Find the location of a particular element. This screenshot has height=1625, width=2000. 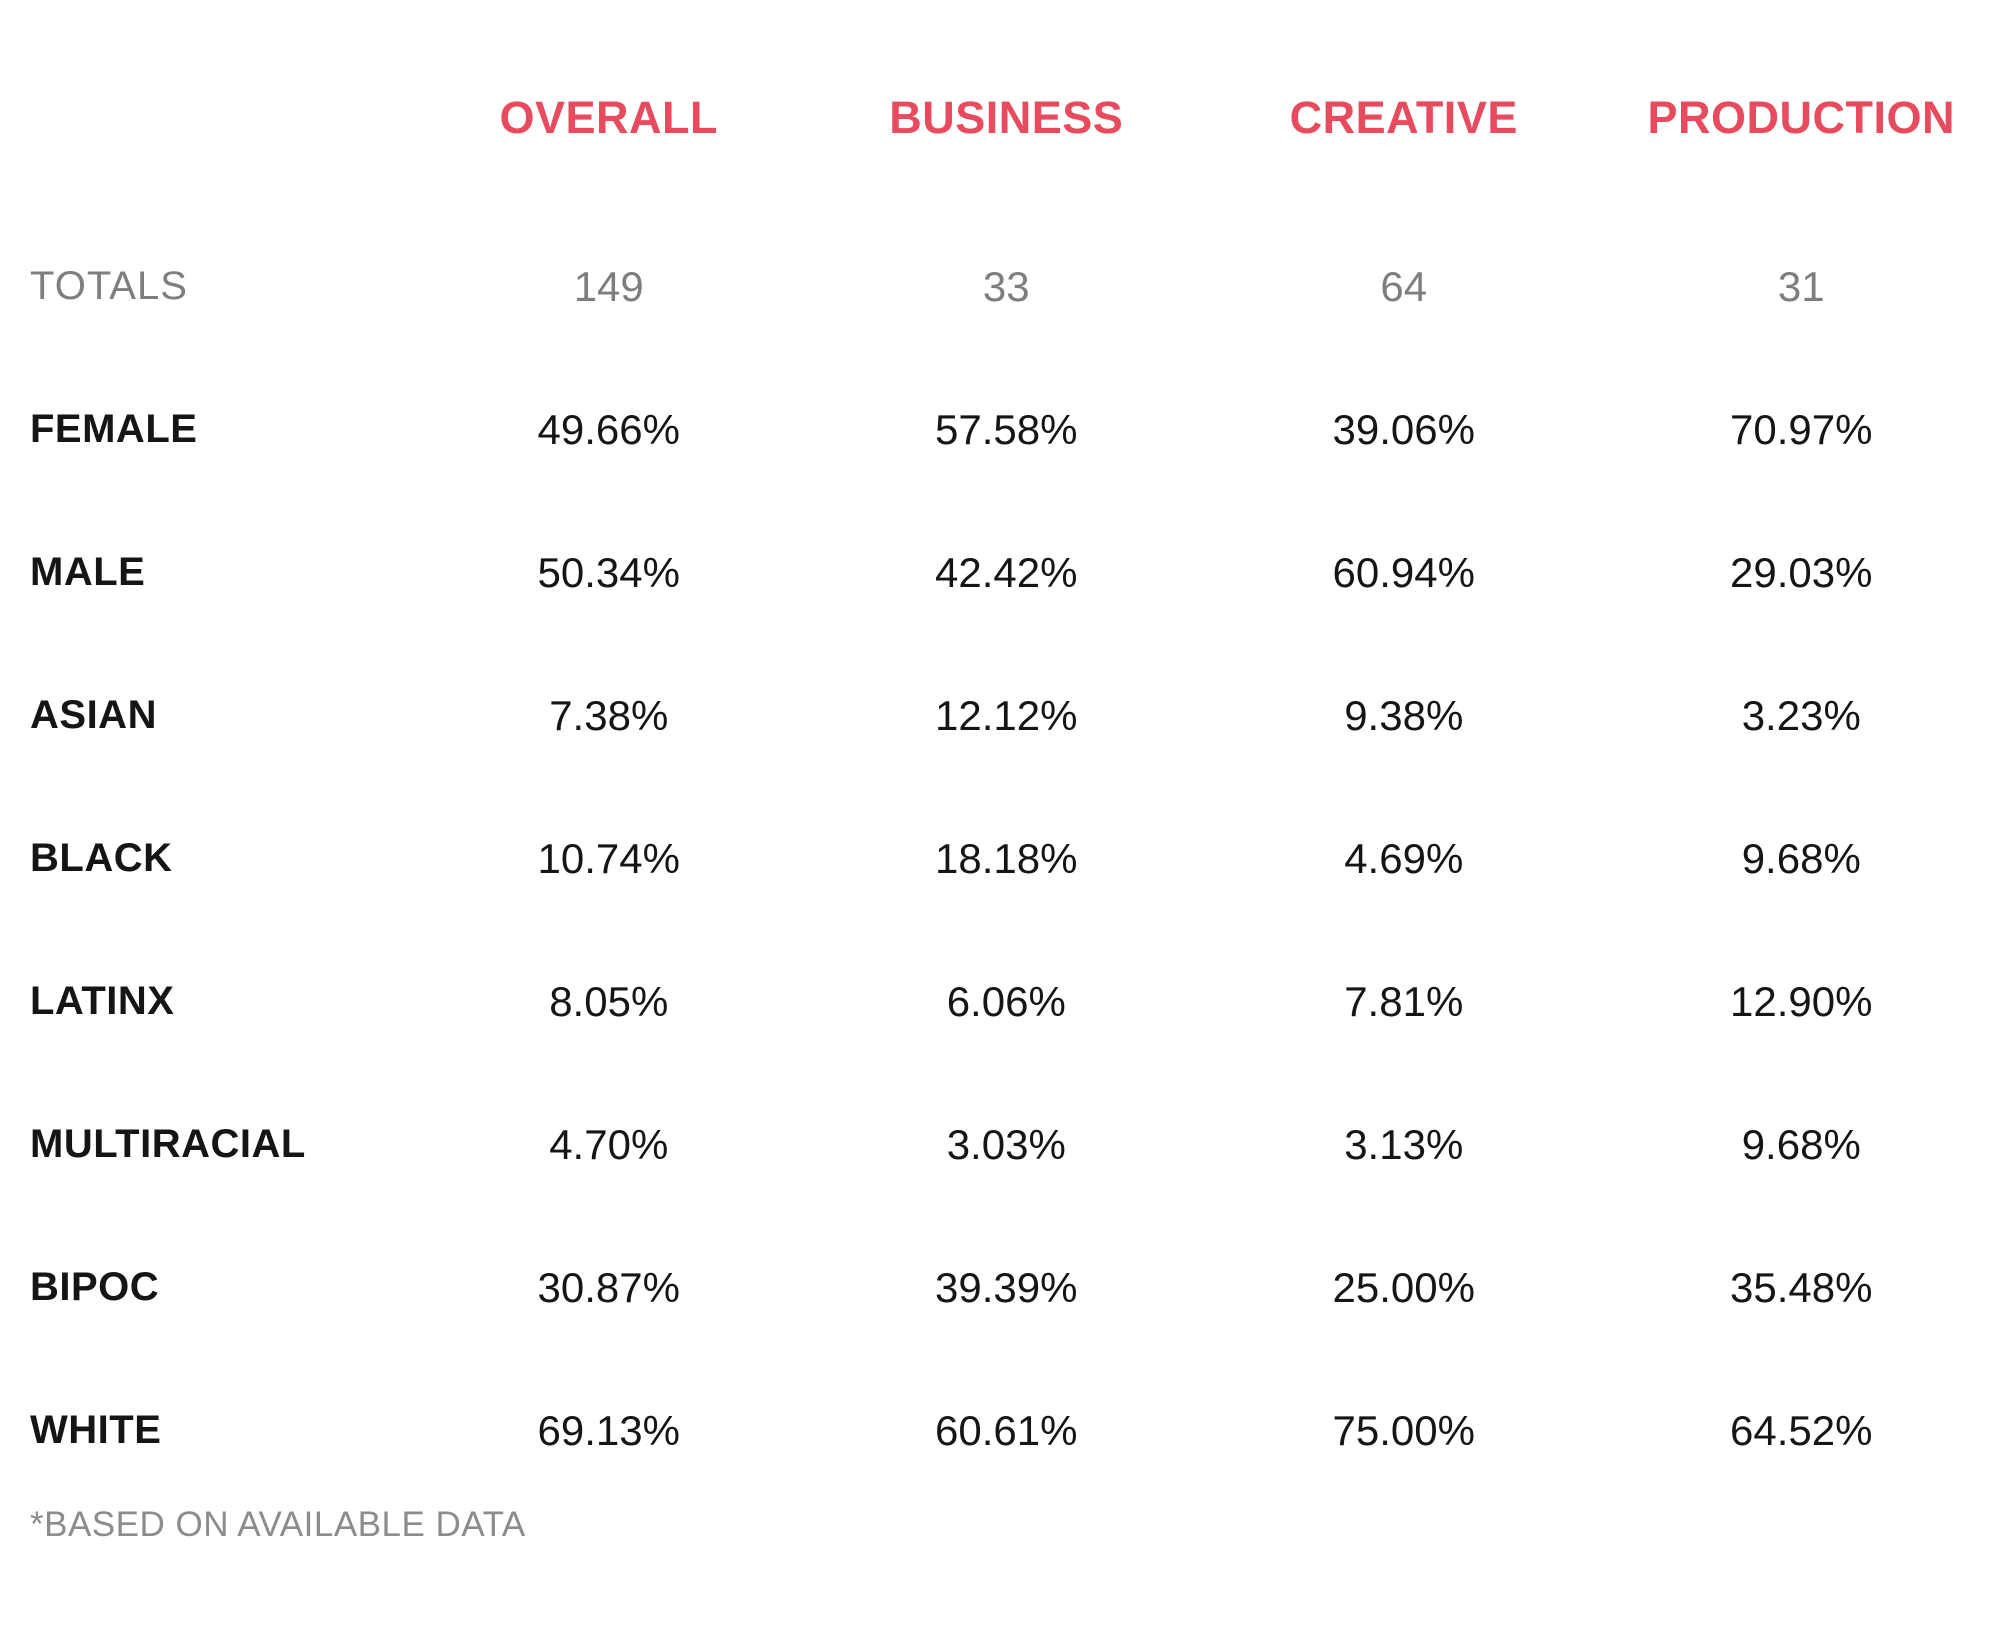

table-cell: 30.87% is located at coordinates (608, 1287).